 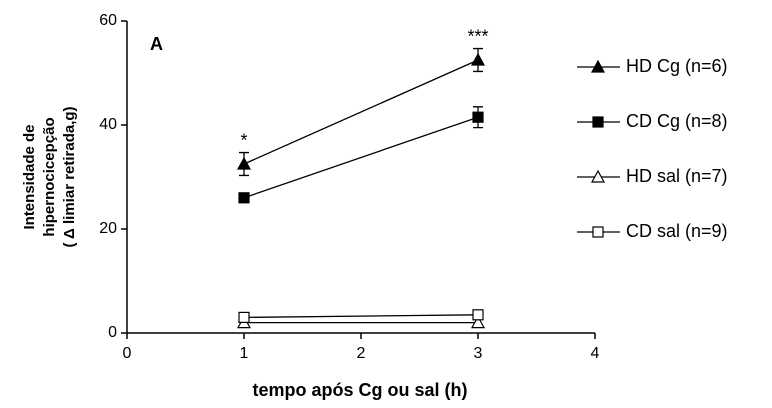 I want to click on x-tick-label: 4, so click(x=595, y=353).